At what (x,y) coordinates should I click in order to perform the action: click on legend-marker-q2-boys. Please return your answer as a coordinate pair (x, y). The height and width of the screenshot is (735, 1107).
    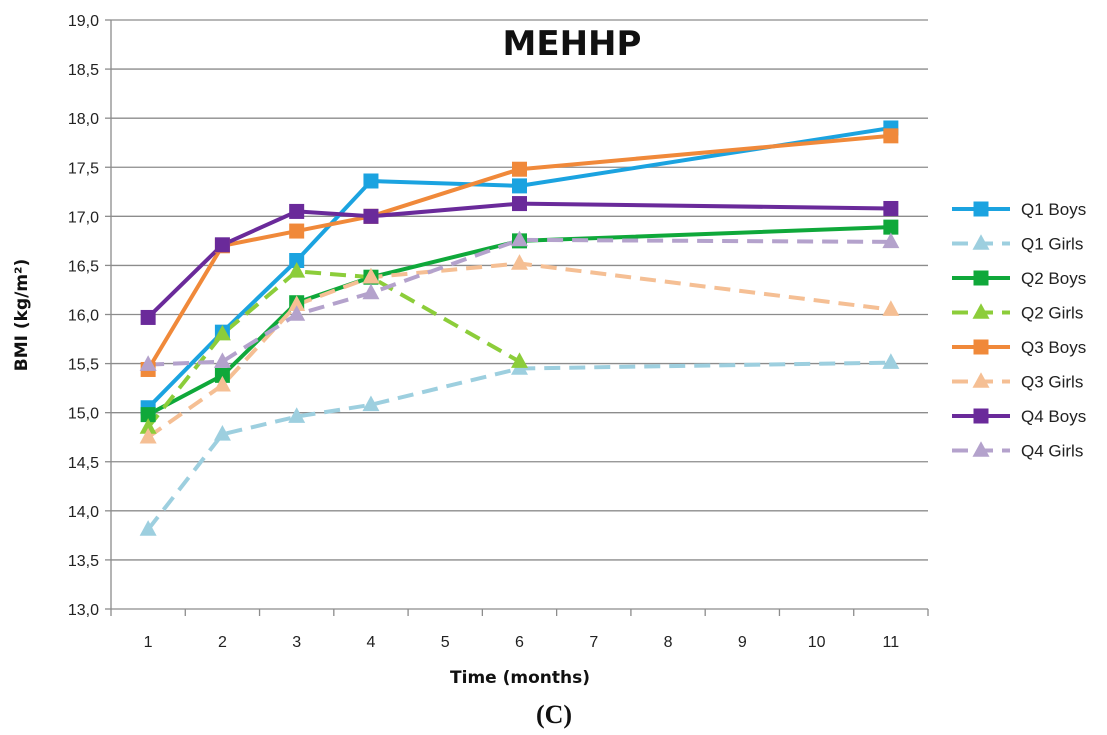
    Looking at the image, I should click on (981, 278).